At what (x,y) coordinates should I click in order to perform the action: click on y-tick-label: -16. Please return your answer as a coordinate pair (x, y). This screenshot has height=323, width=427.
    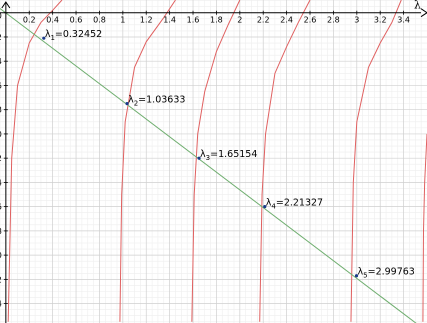
    Looking at the image, I should click on (1, 207).